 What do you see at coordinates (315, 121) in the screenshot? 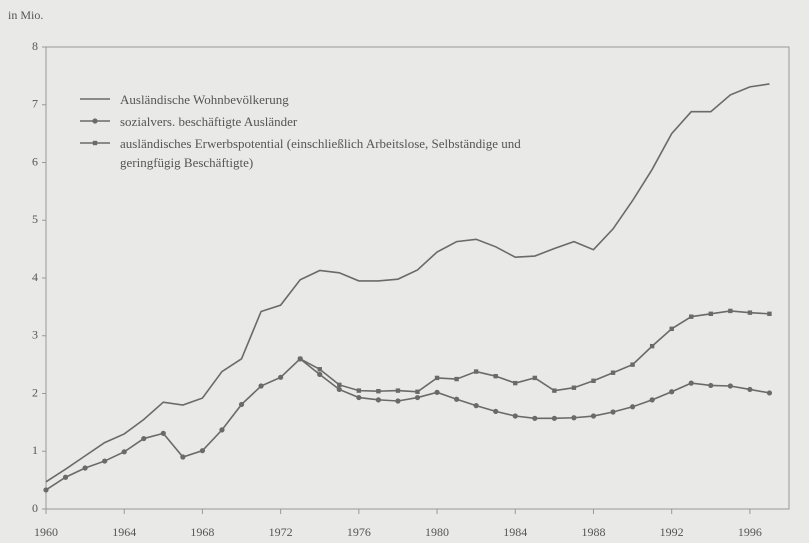
I see `legend-item: sozialvers. beschäftigte Ausländer` at bounding box center [315, 121].